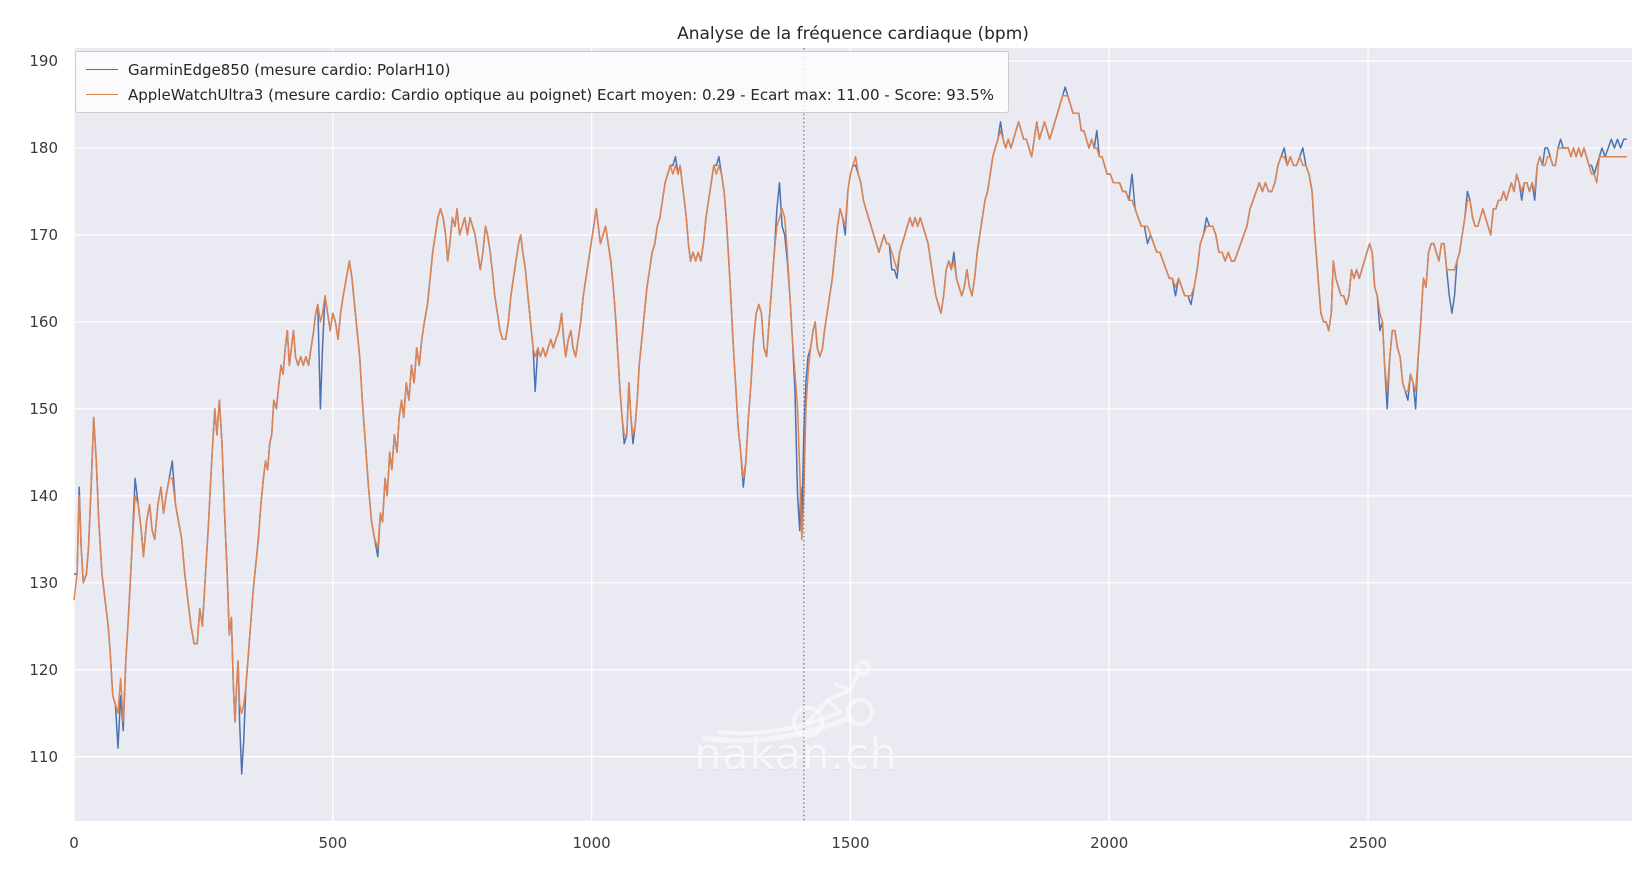  What do you see at coordinates (43, 321) in the screenshot?
I see `y-tick-label: 160` at bounding box center [43, 321].